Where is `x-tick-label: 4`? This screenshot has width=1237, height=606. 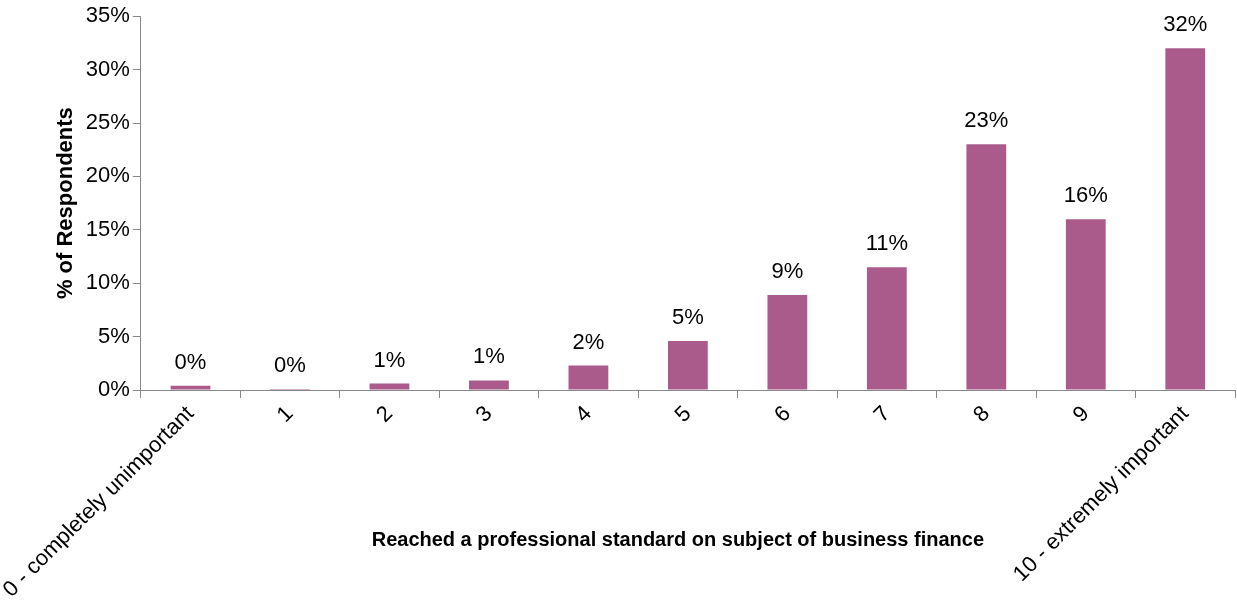
x-tick-label: 4 is located at coordinates (583, 413).